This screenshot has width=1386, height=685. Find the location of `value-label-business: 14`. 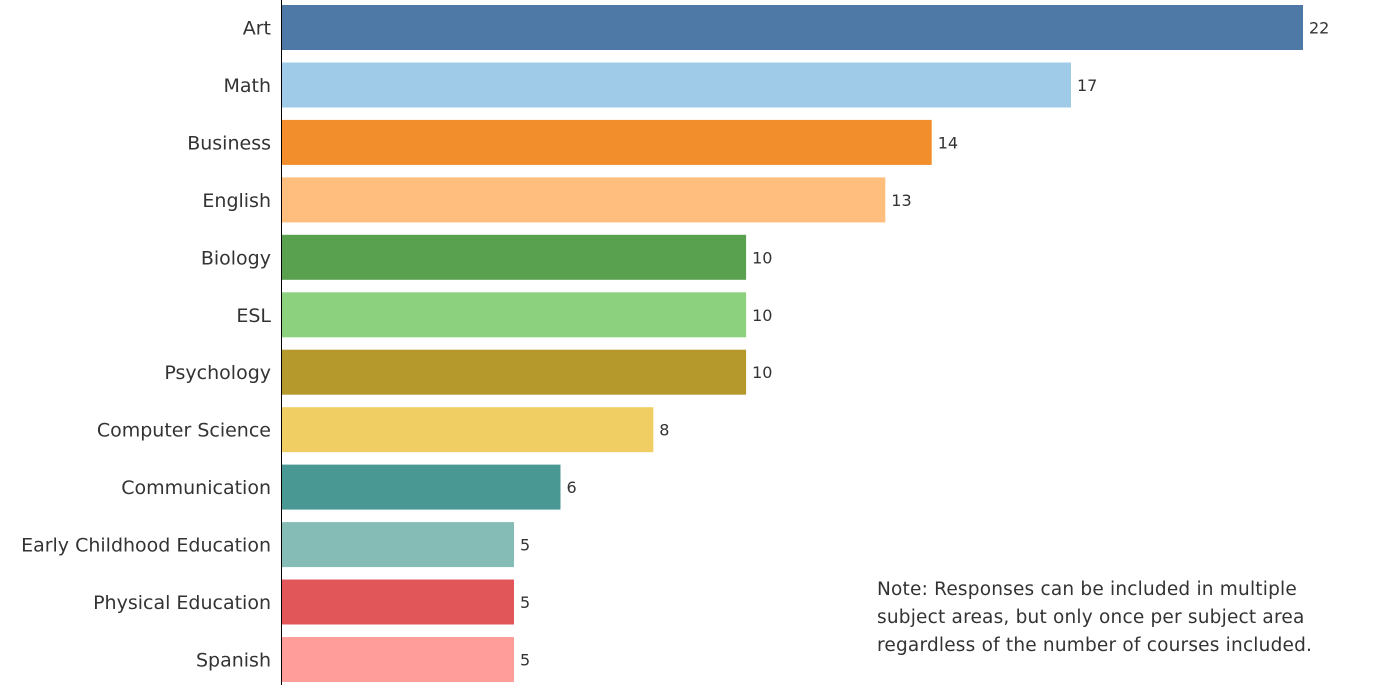

value-label-business: 14 is located at coordinates (948, 142).